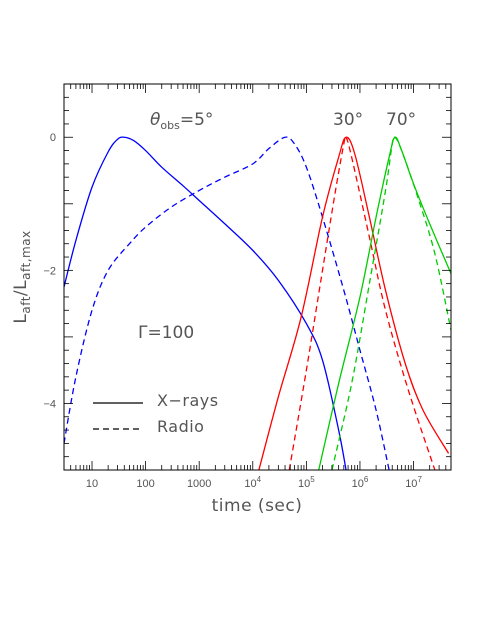 The image size is (491, 635). I want to click on y-tick-label: −4, so click(49, 404).